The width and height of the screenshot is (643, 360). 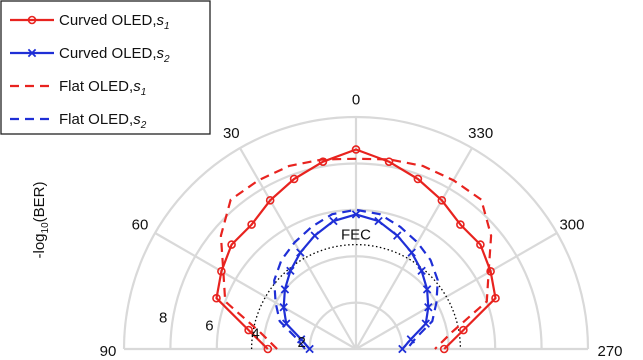 What do you see at coordinates (231, 133) in the screenshot?
I see `angle-tick-label-30: 30` at bounding box center [231, 133].